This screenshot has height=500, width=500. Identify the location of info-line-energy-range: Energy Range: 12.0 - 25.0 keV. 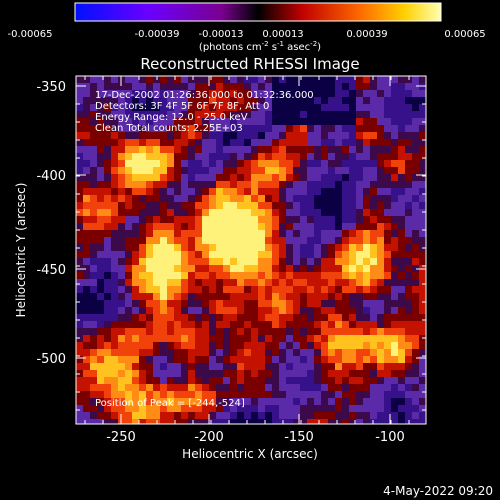
(171, 117).